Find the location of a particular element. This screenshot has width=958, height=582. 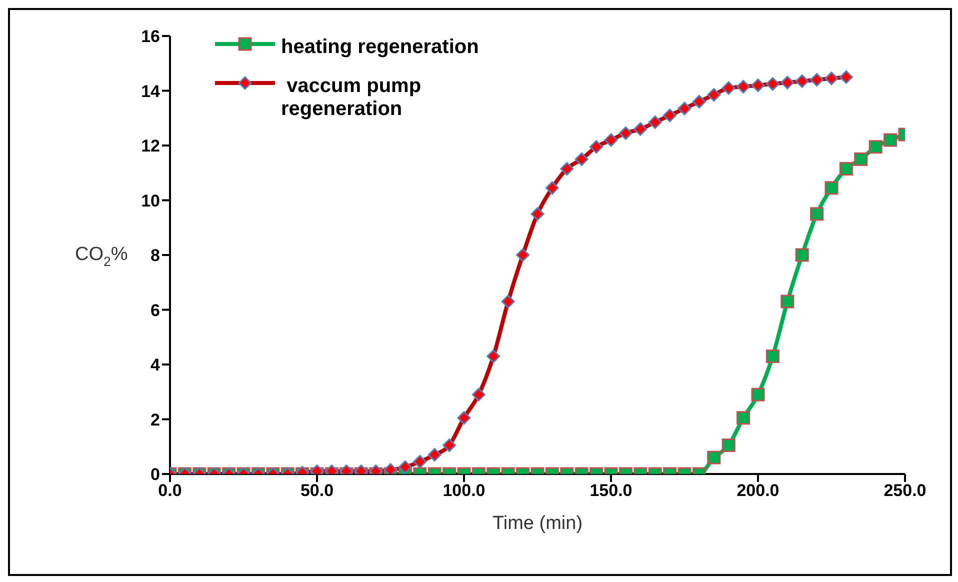

x-tick-label: 250.0 is located at coordinates (905, 490).